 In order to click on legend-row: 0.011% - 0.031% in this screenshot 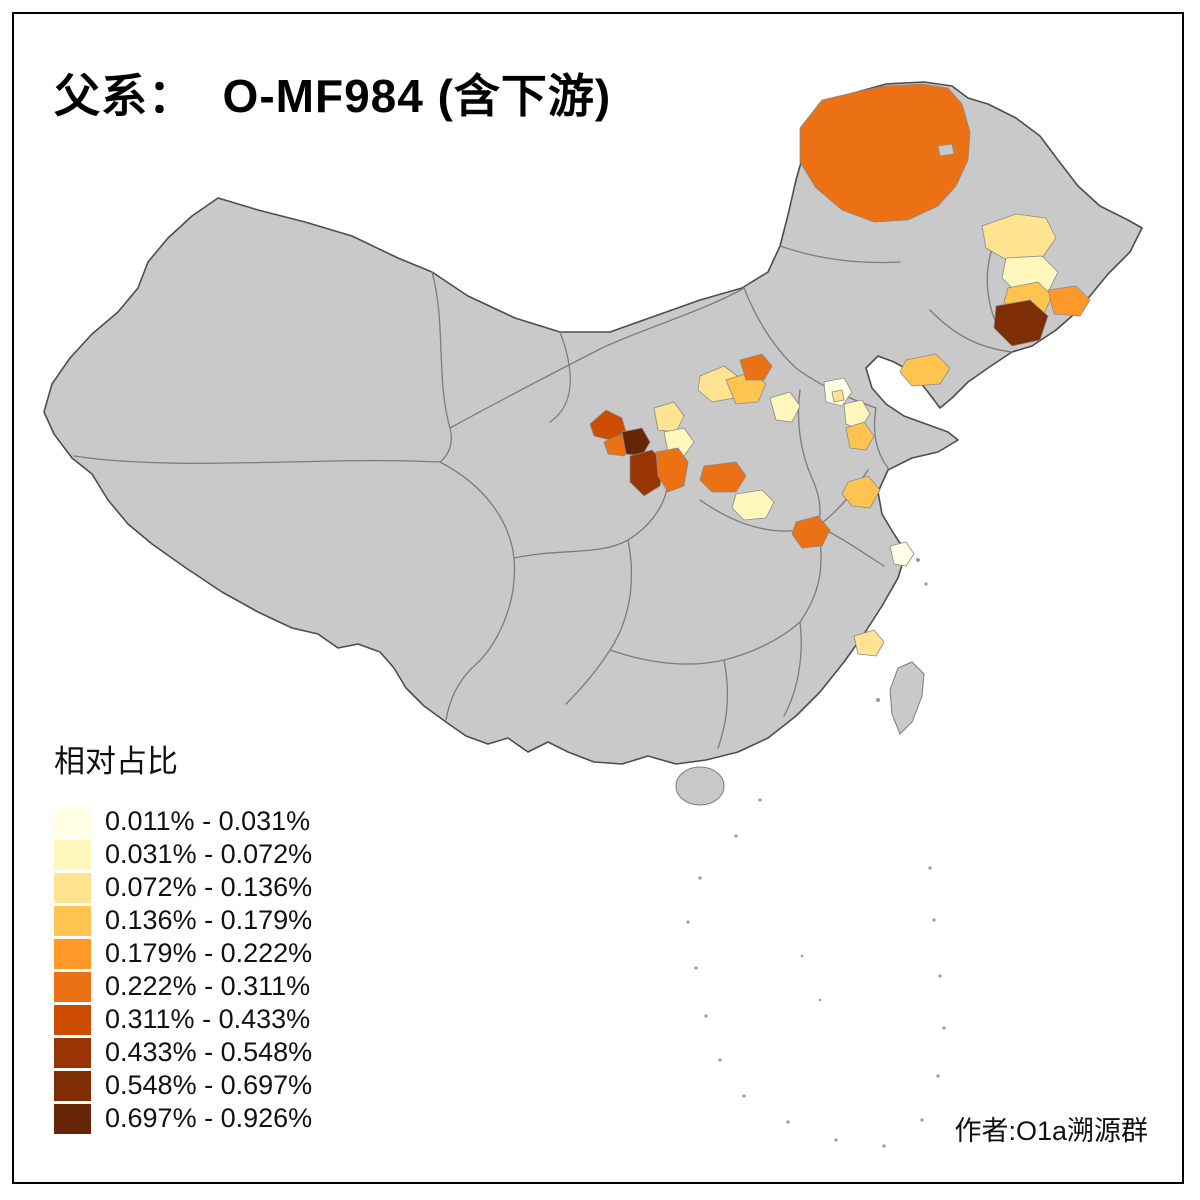, I will do `click(183, 821)`.